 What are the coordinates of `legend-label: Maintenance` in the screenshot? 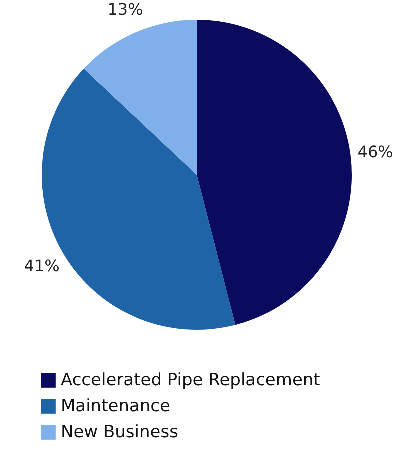 It's located at (115, 406).